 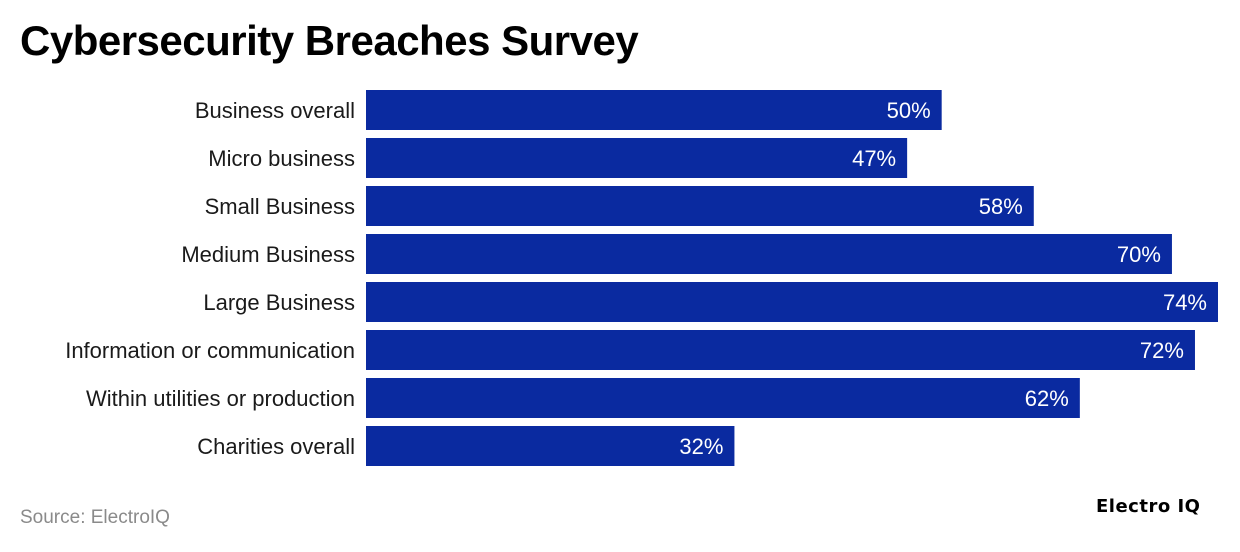 I want to click on category-label: Medium Business, so click(x=268, y=254).